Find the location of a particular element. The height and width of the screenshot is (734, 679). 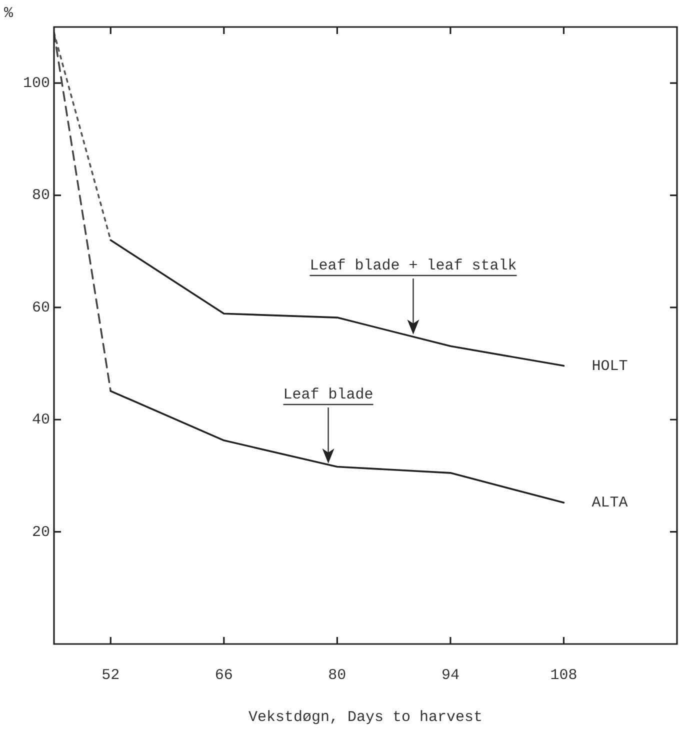

y-axis-title: % is located at coordinates (9, 13).